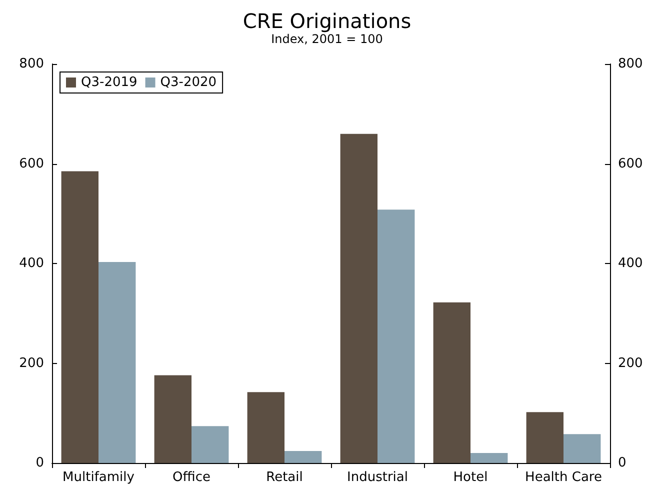 Image resolution: width=654 pixels, height=492 pixels. Describe the element at coordinates (622, 463) in the screenshot. I see `y2-tick-label: 0` at that location.